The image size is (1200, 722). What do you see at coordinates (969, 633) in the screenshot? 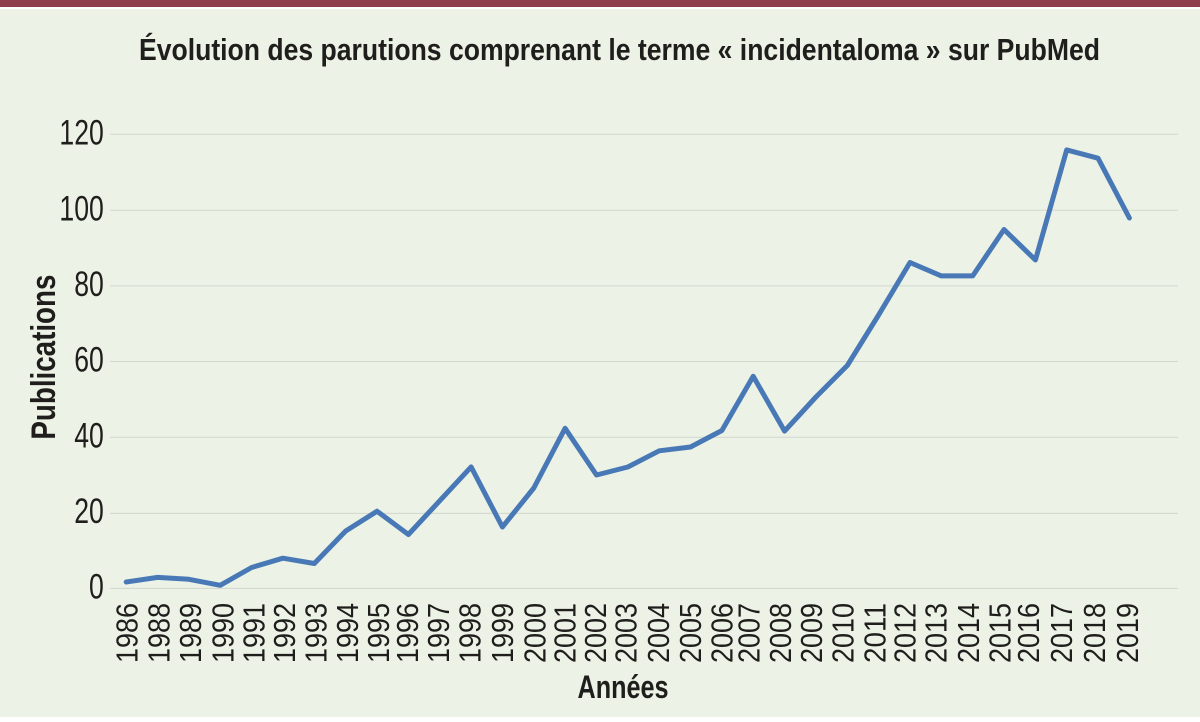
I see `svg-text: 2014` at bounding box center [969, 633].